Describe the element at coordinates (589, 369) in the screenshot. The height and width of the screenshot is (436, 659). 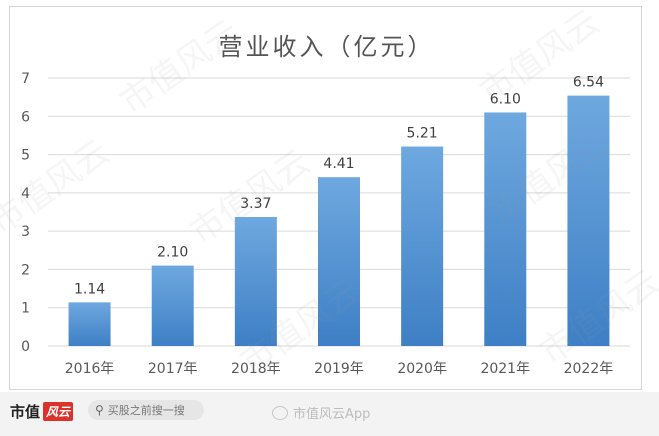
I see `x-tick-label: 2022年` at that location.